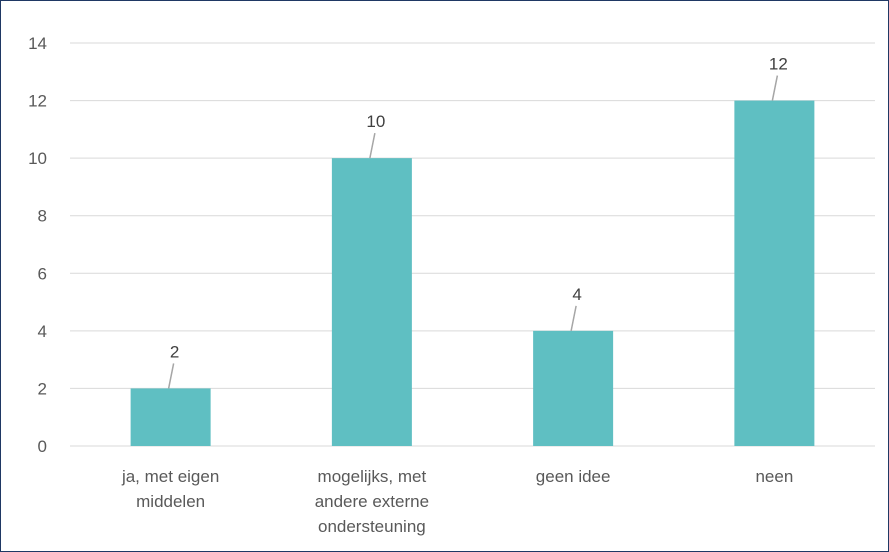 This screenshot has width=889, height=552. I want to click on x-tick-label-line: middelen, so click(170, 501).